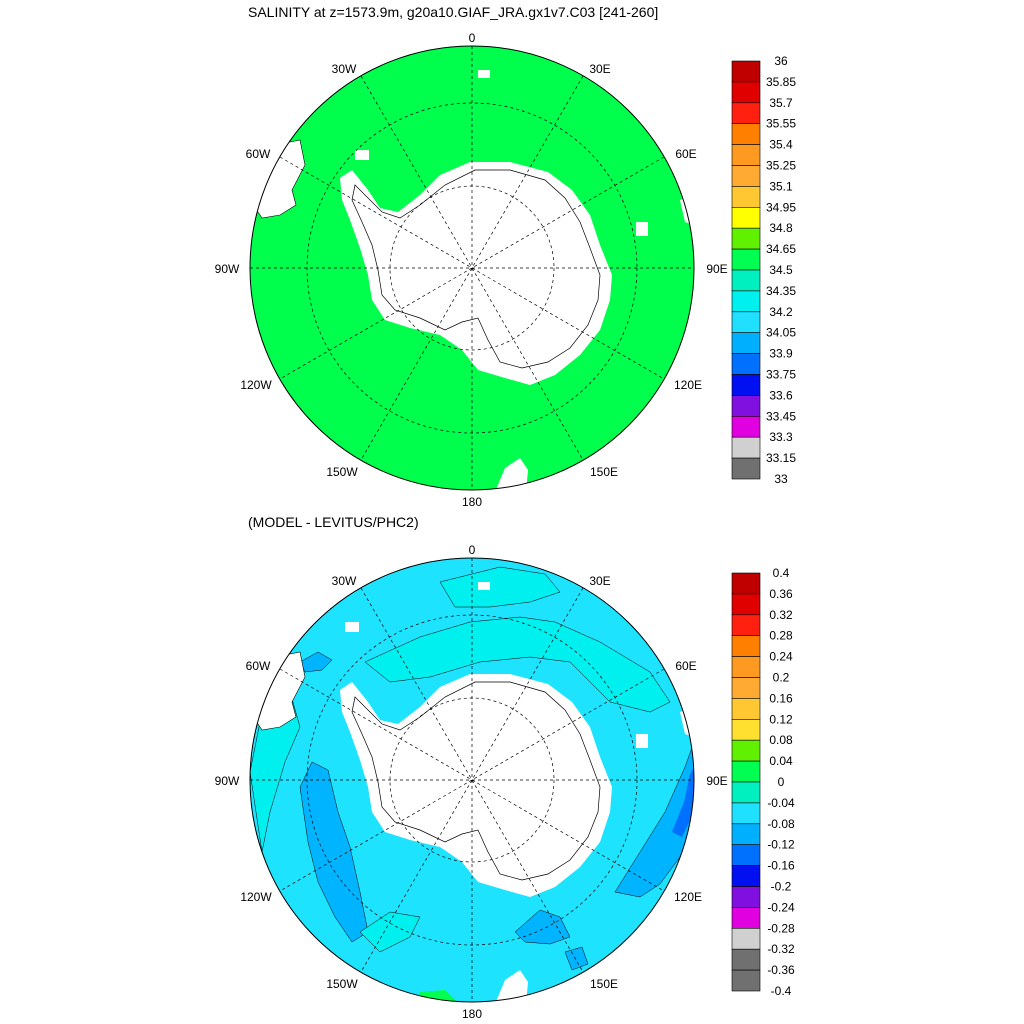 The image size is (1024, 1024). What do you see at coordinates (685, 666) in the screenshot?
I see `lon-label-60e: 60E` at bounding box center [685, 666].